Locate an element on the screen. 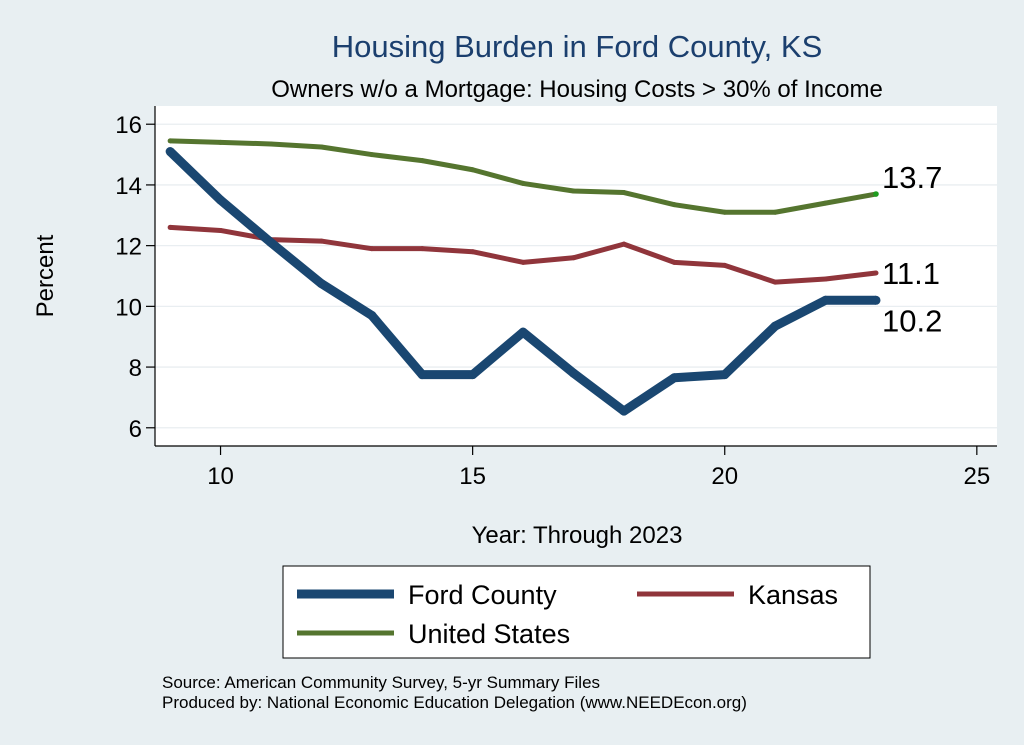  legend-label-united-states: United States is located at coordinates (489, 634).